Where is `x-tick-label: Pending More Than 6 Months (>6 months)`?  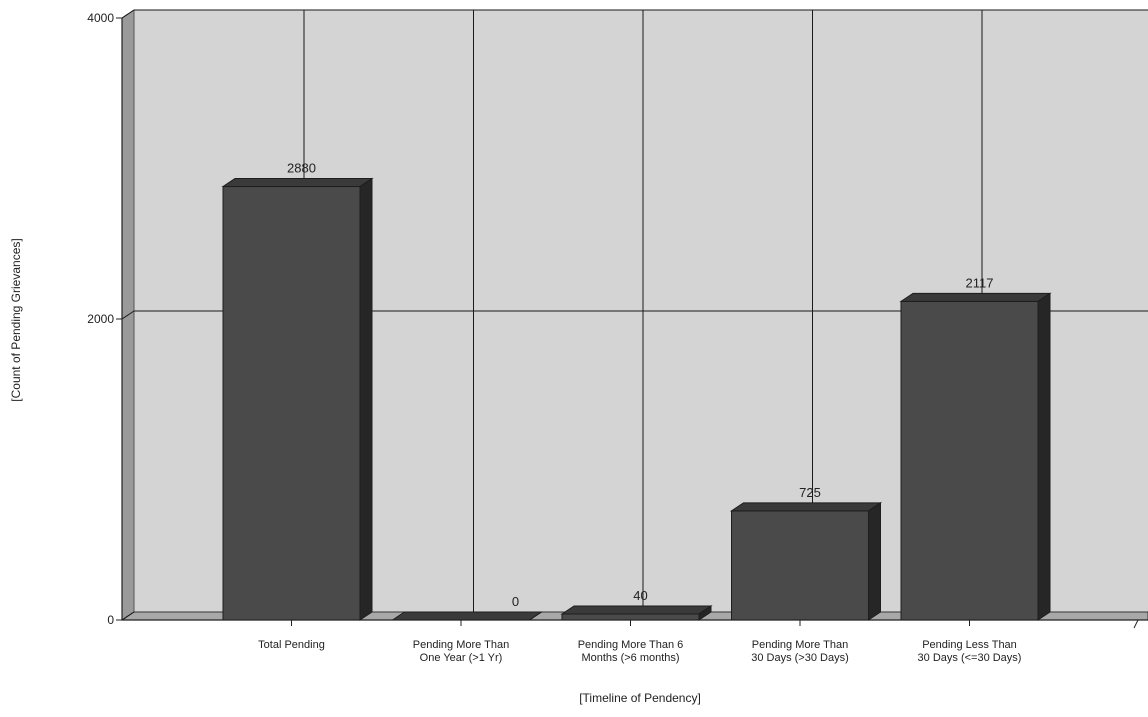
x-tick-label: Pending More Than 6 Months (>6 months) is located at coordinates (631, 651).